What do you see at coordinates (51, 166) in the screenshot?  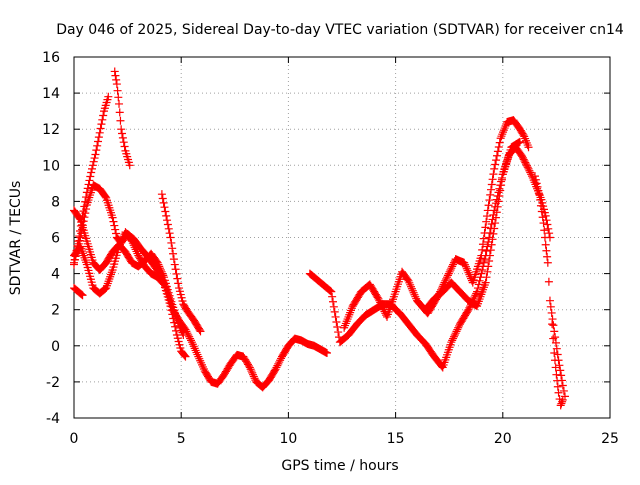 I see `y-tick-label: 10` at bounding box center [51, 166].